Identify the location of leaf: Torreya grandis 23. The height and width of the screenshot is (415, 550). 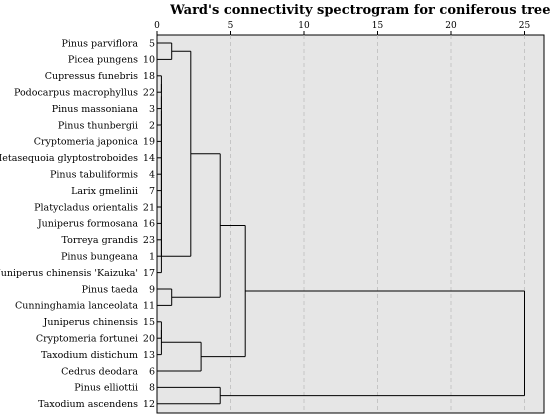
(108, 240).